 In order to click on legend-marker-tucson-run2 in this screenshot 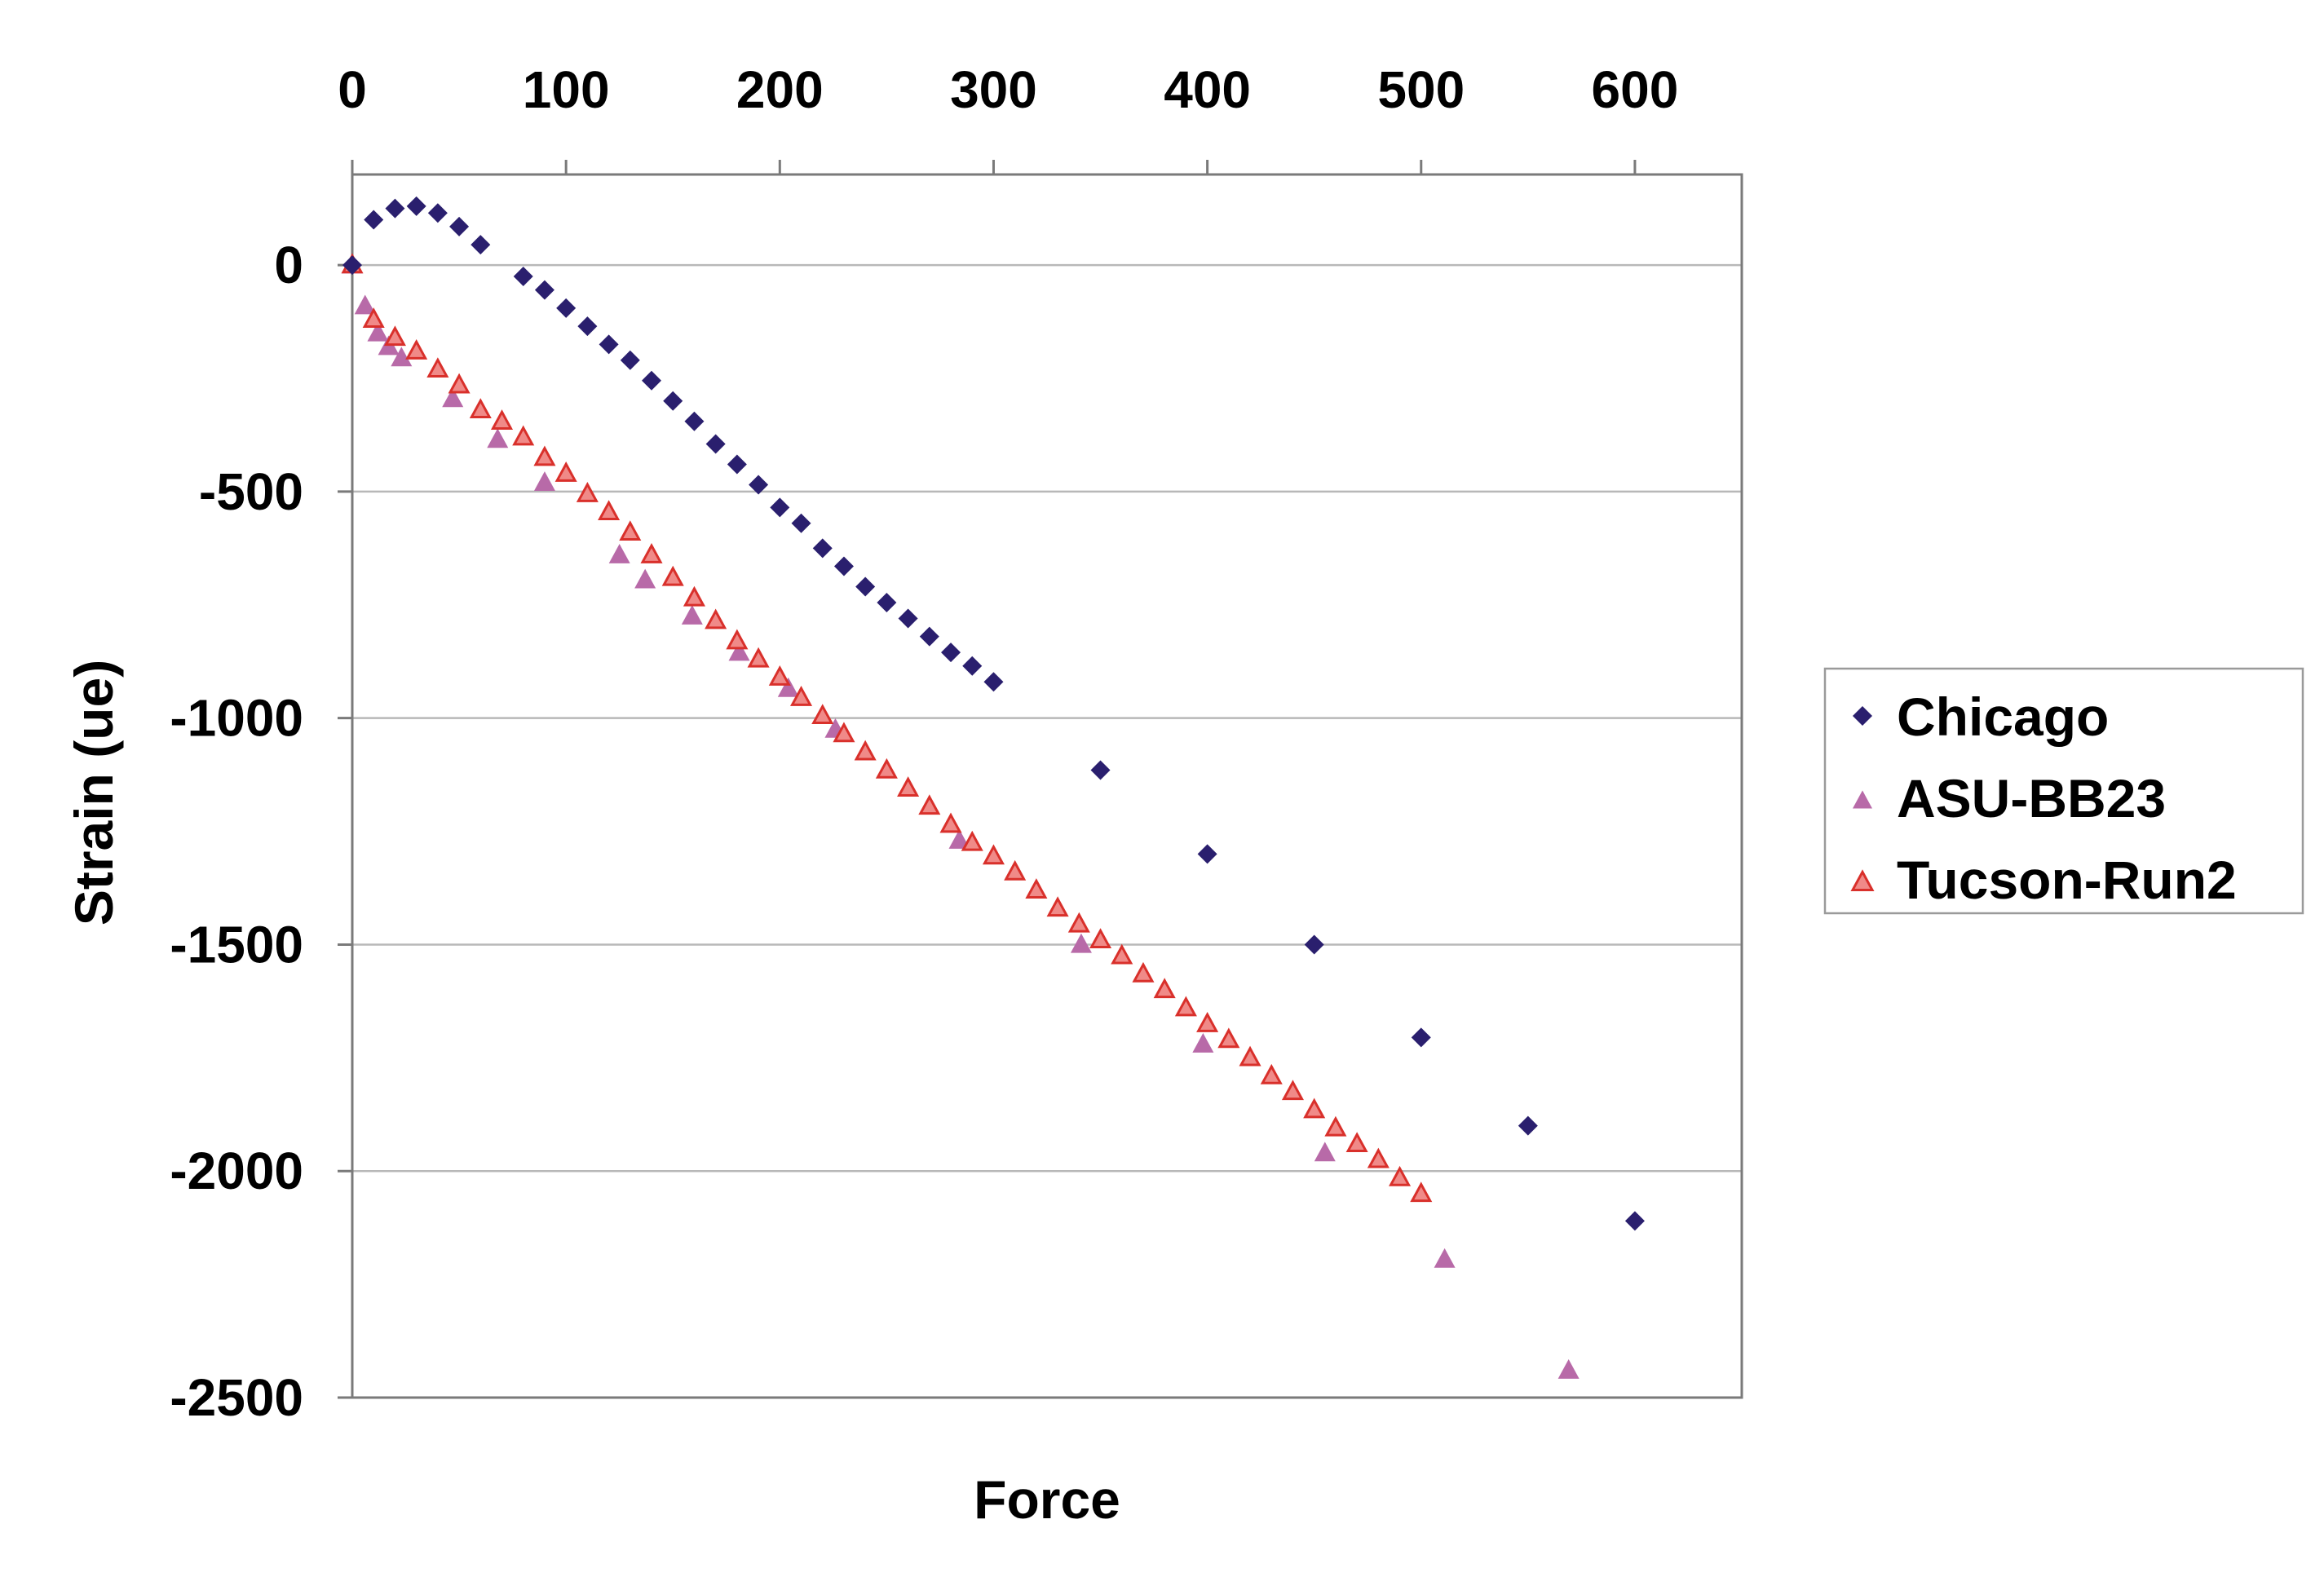, I will do `click(1863, 880)`.